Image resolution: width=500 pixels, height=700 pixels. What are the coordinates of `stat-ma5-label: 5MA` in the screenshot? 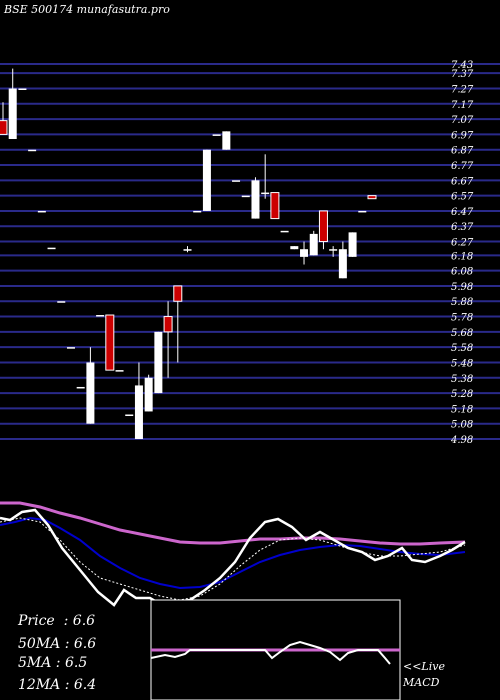 It's located at (35, 663).